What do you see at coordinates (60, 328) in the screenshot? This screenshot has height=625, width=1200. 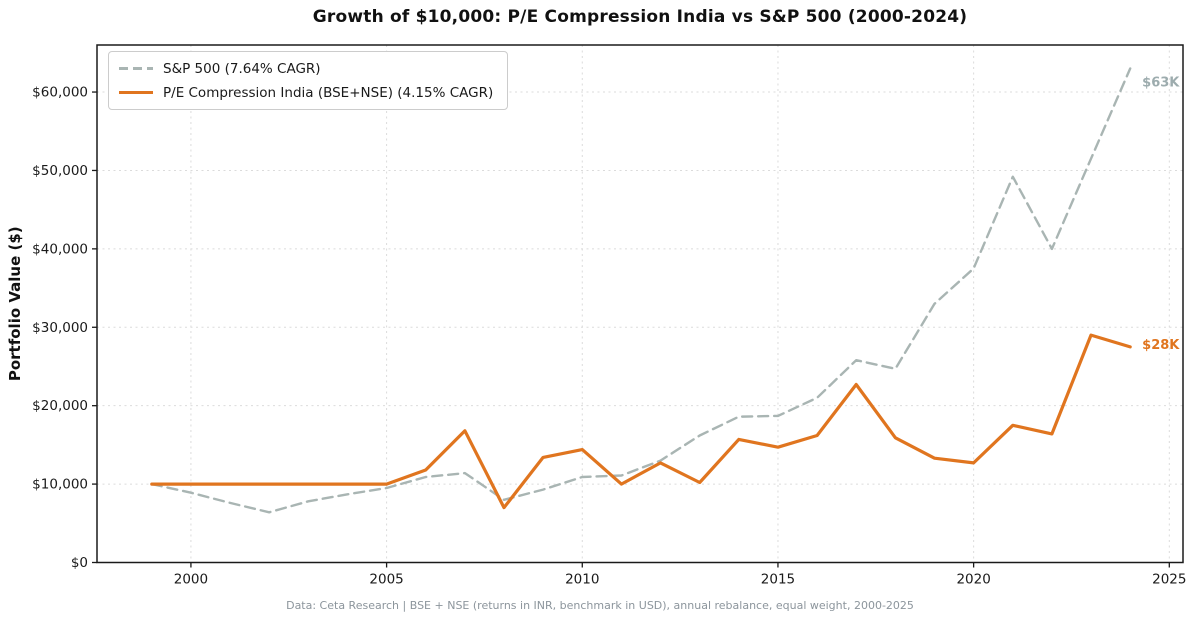 I see `y-tick-label: $30,000` at bounding box center [60, 328].